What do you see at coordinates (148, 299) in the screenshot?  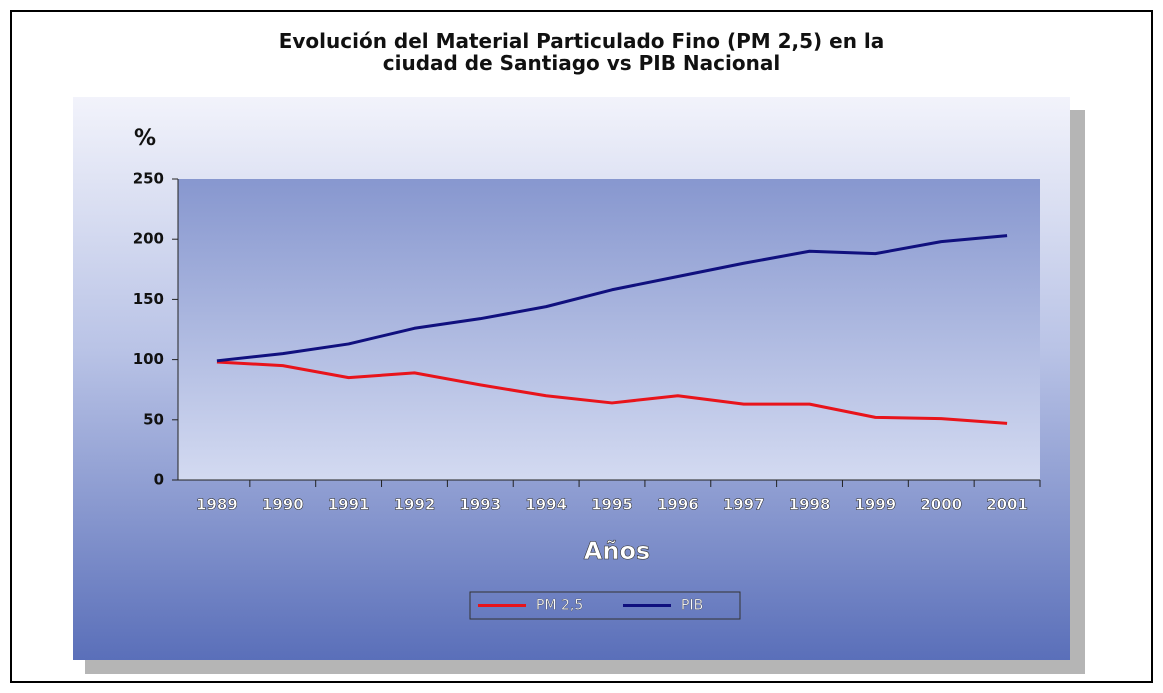 I see `y-tick-label: 150` at bounding box center [148, 299].